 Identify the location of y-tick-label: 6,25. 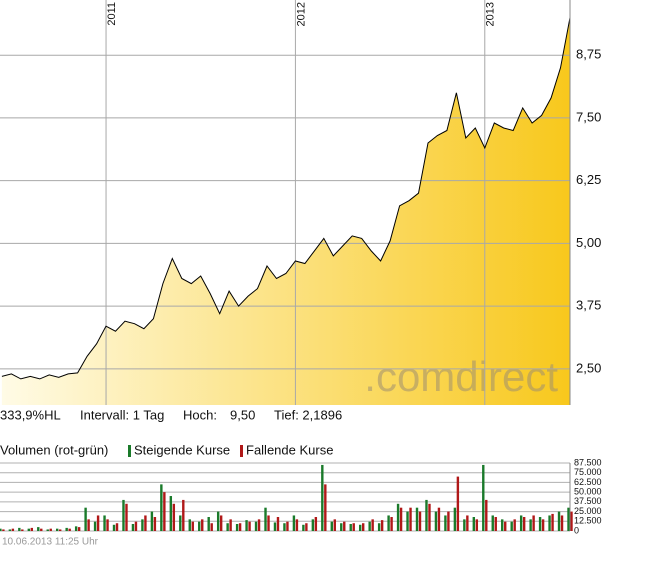
(588, 179).